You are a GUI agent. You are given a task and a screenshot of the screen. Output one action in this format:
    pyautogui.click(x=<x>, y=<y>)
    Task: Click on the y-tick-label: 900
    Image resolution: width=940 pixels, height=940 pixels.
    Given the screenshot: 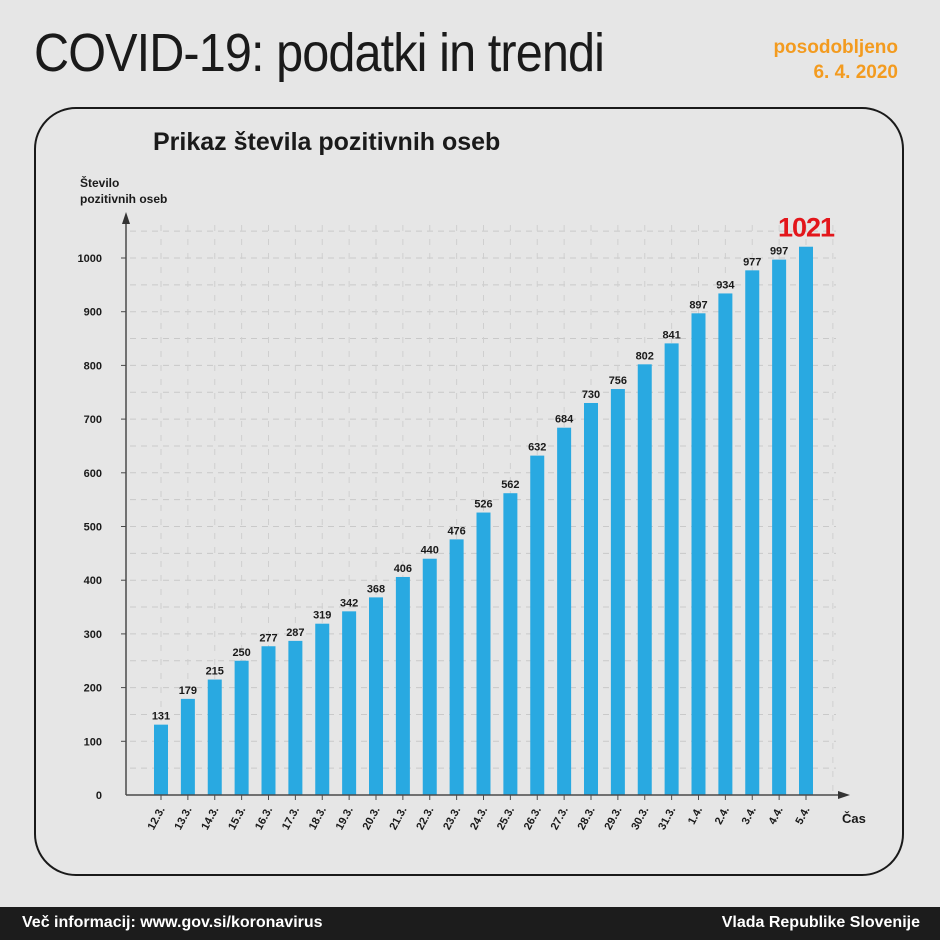 What is the action you would take?
    pyautogui.click(x=93, y=313)
    